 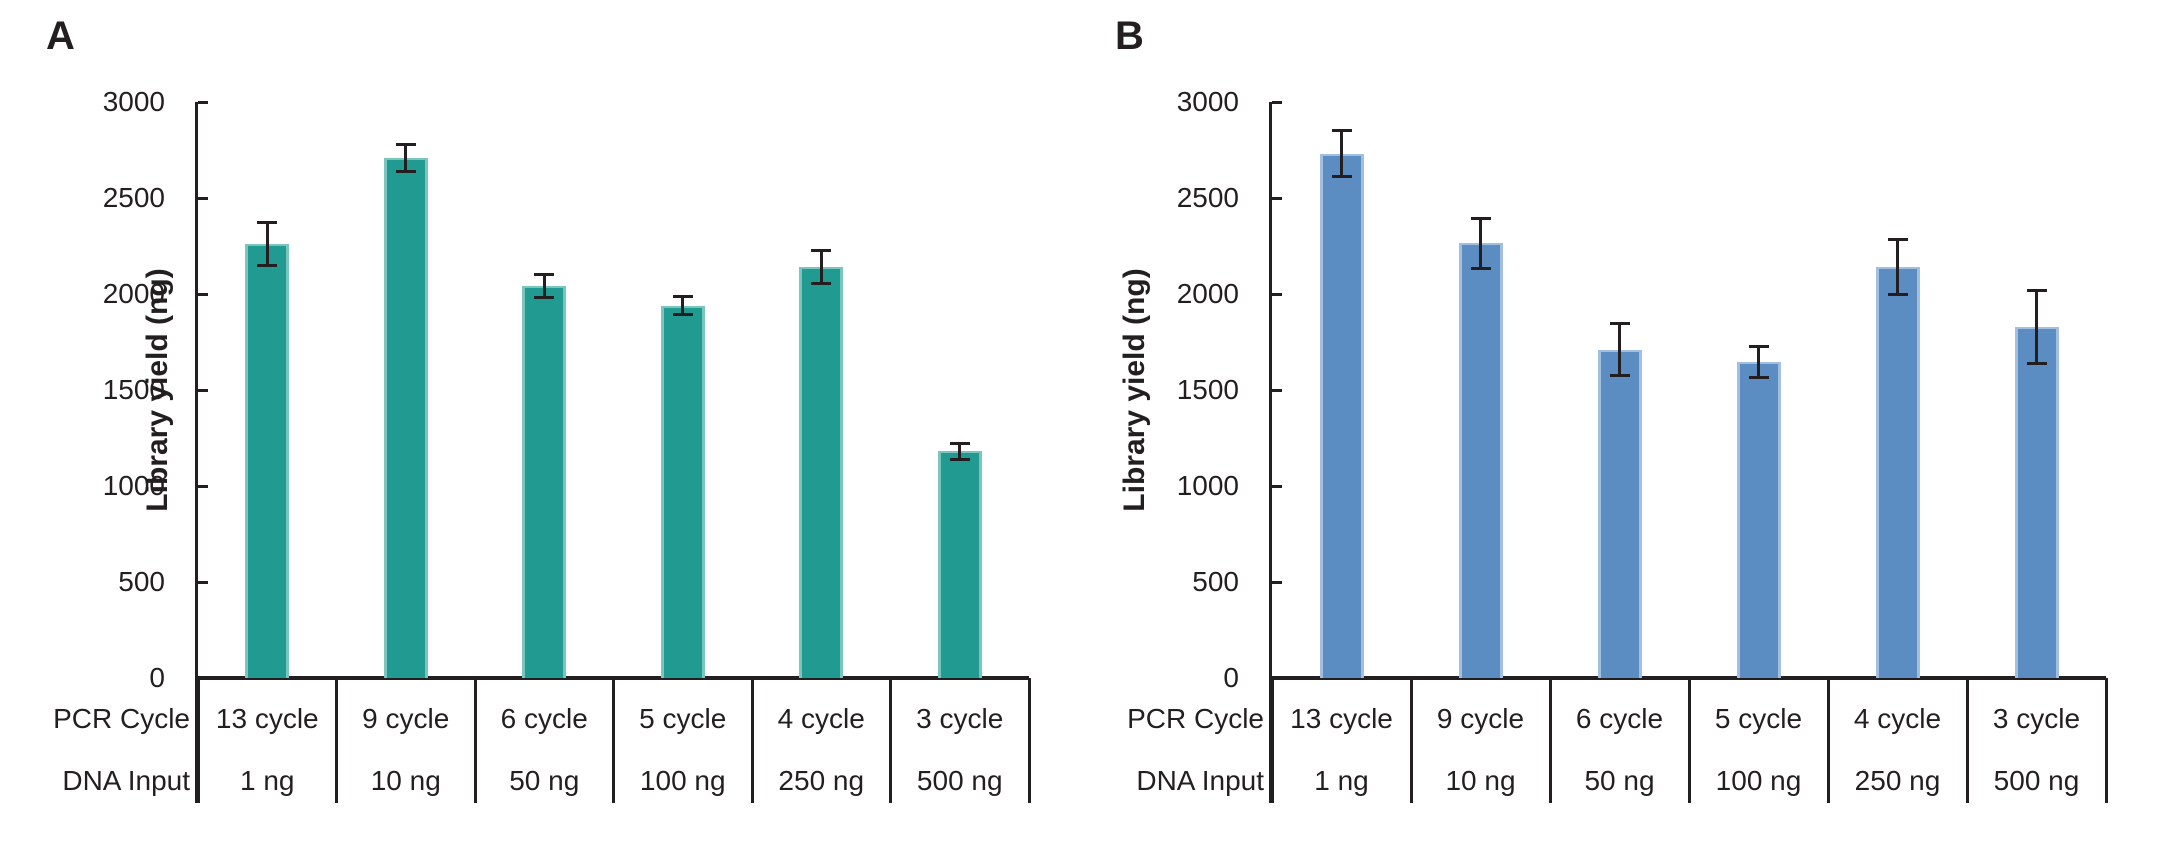 I want to click on x-table-cell: 4 cycle, so click(x=821, y=718).